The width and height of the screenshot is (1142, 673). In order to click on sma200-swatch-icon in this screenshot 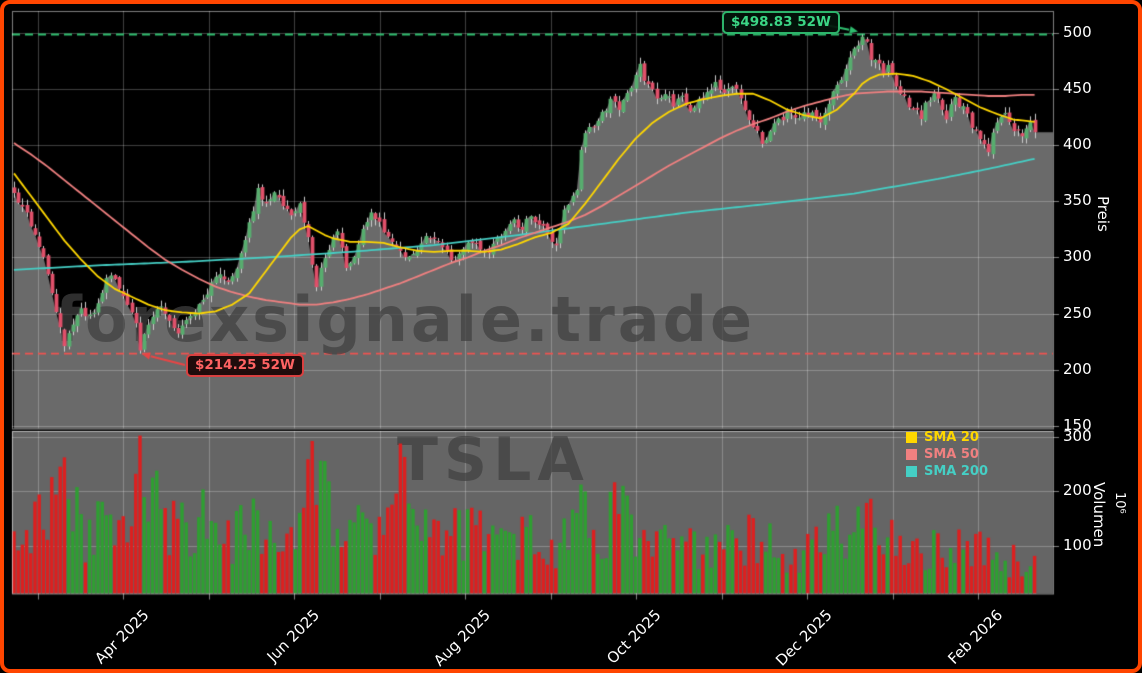, I will do `click(911, 471)`.